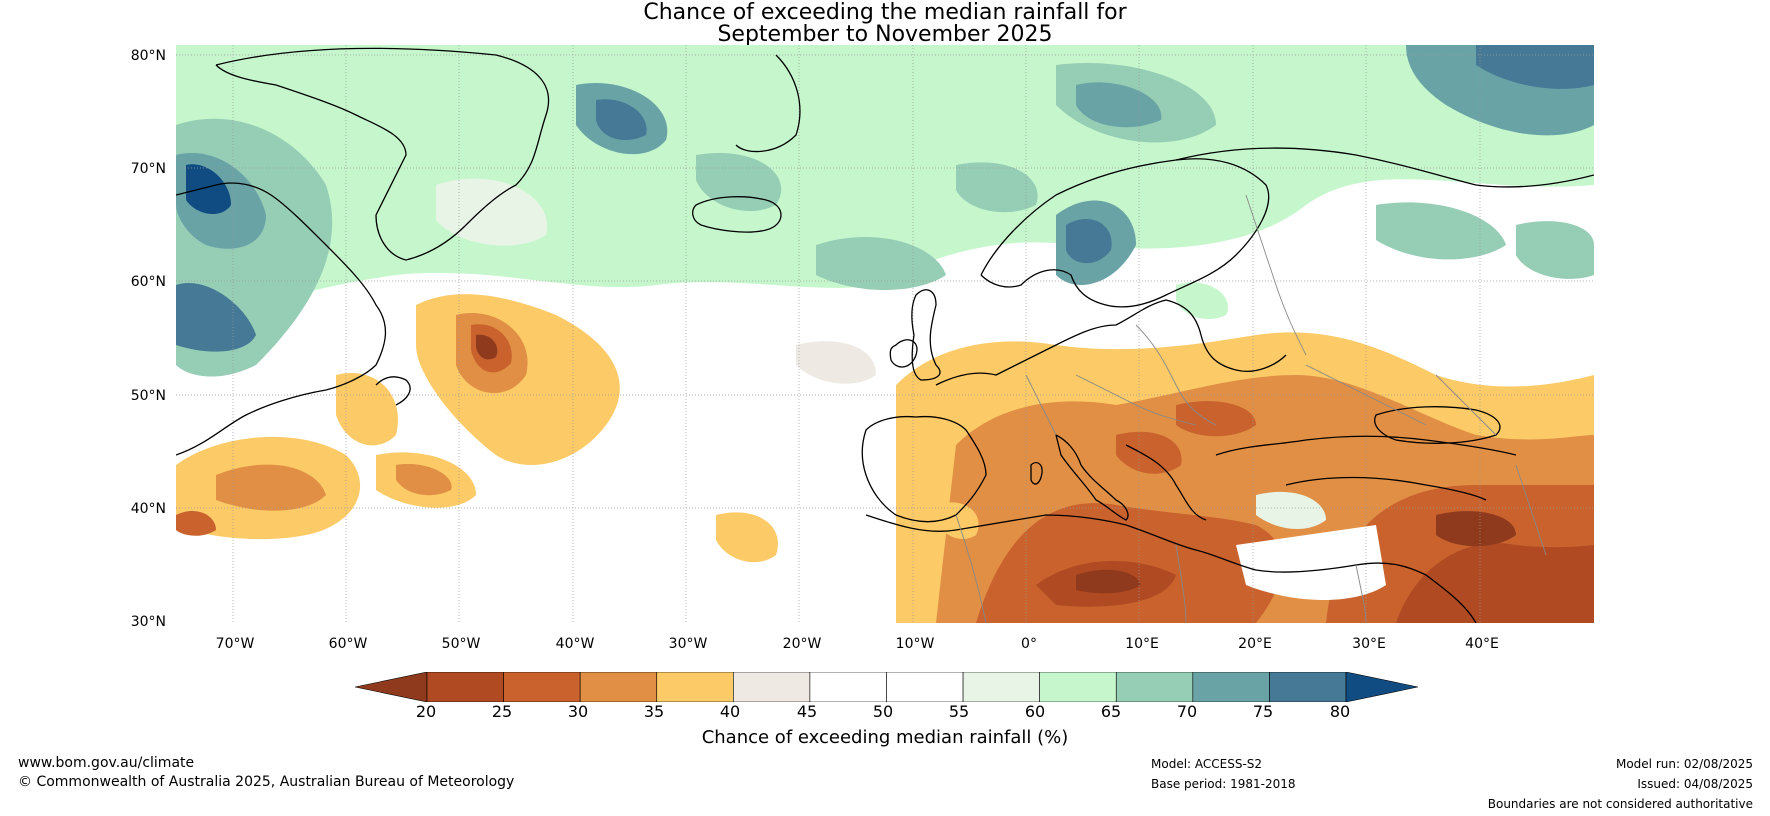 Image resolution: width=1770 pixels, height=816 pixels. I want to click on lat-label-50n: 50°N, so click(148, 396).